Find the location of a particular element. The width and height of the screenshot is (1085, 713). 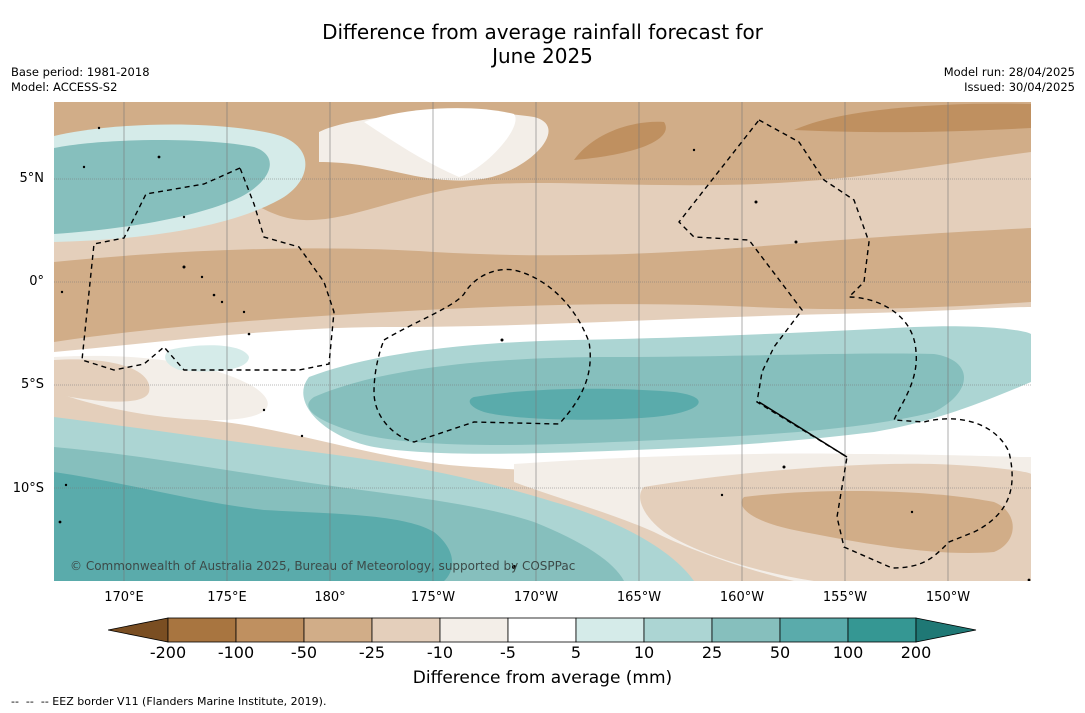

title-line-2: June 2025 is located at coordinates (542, 56).